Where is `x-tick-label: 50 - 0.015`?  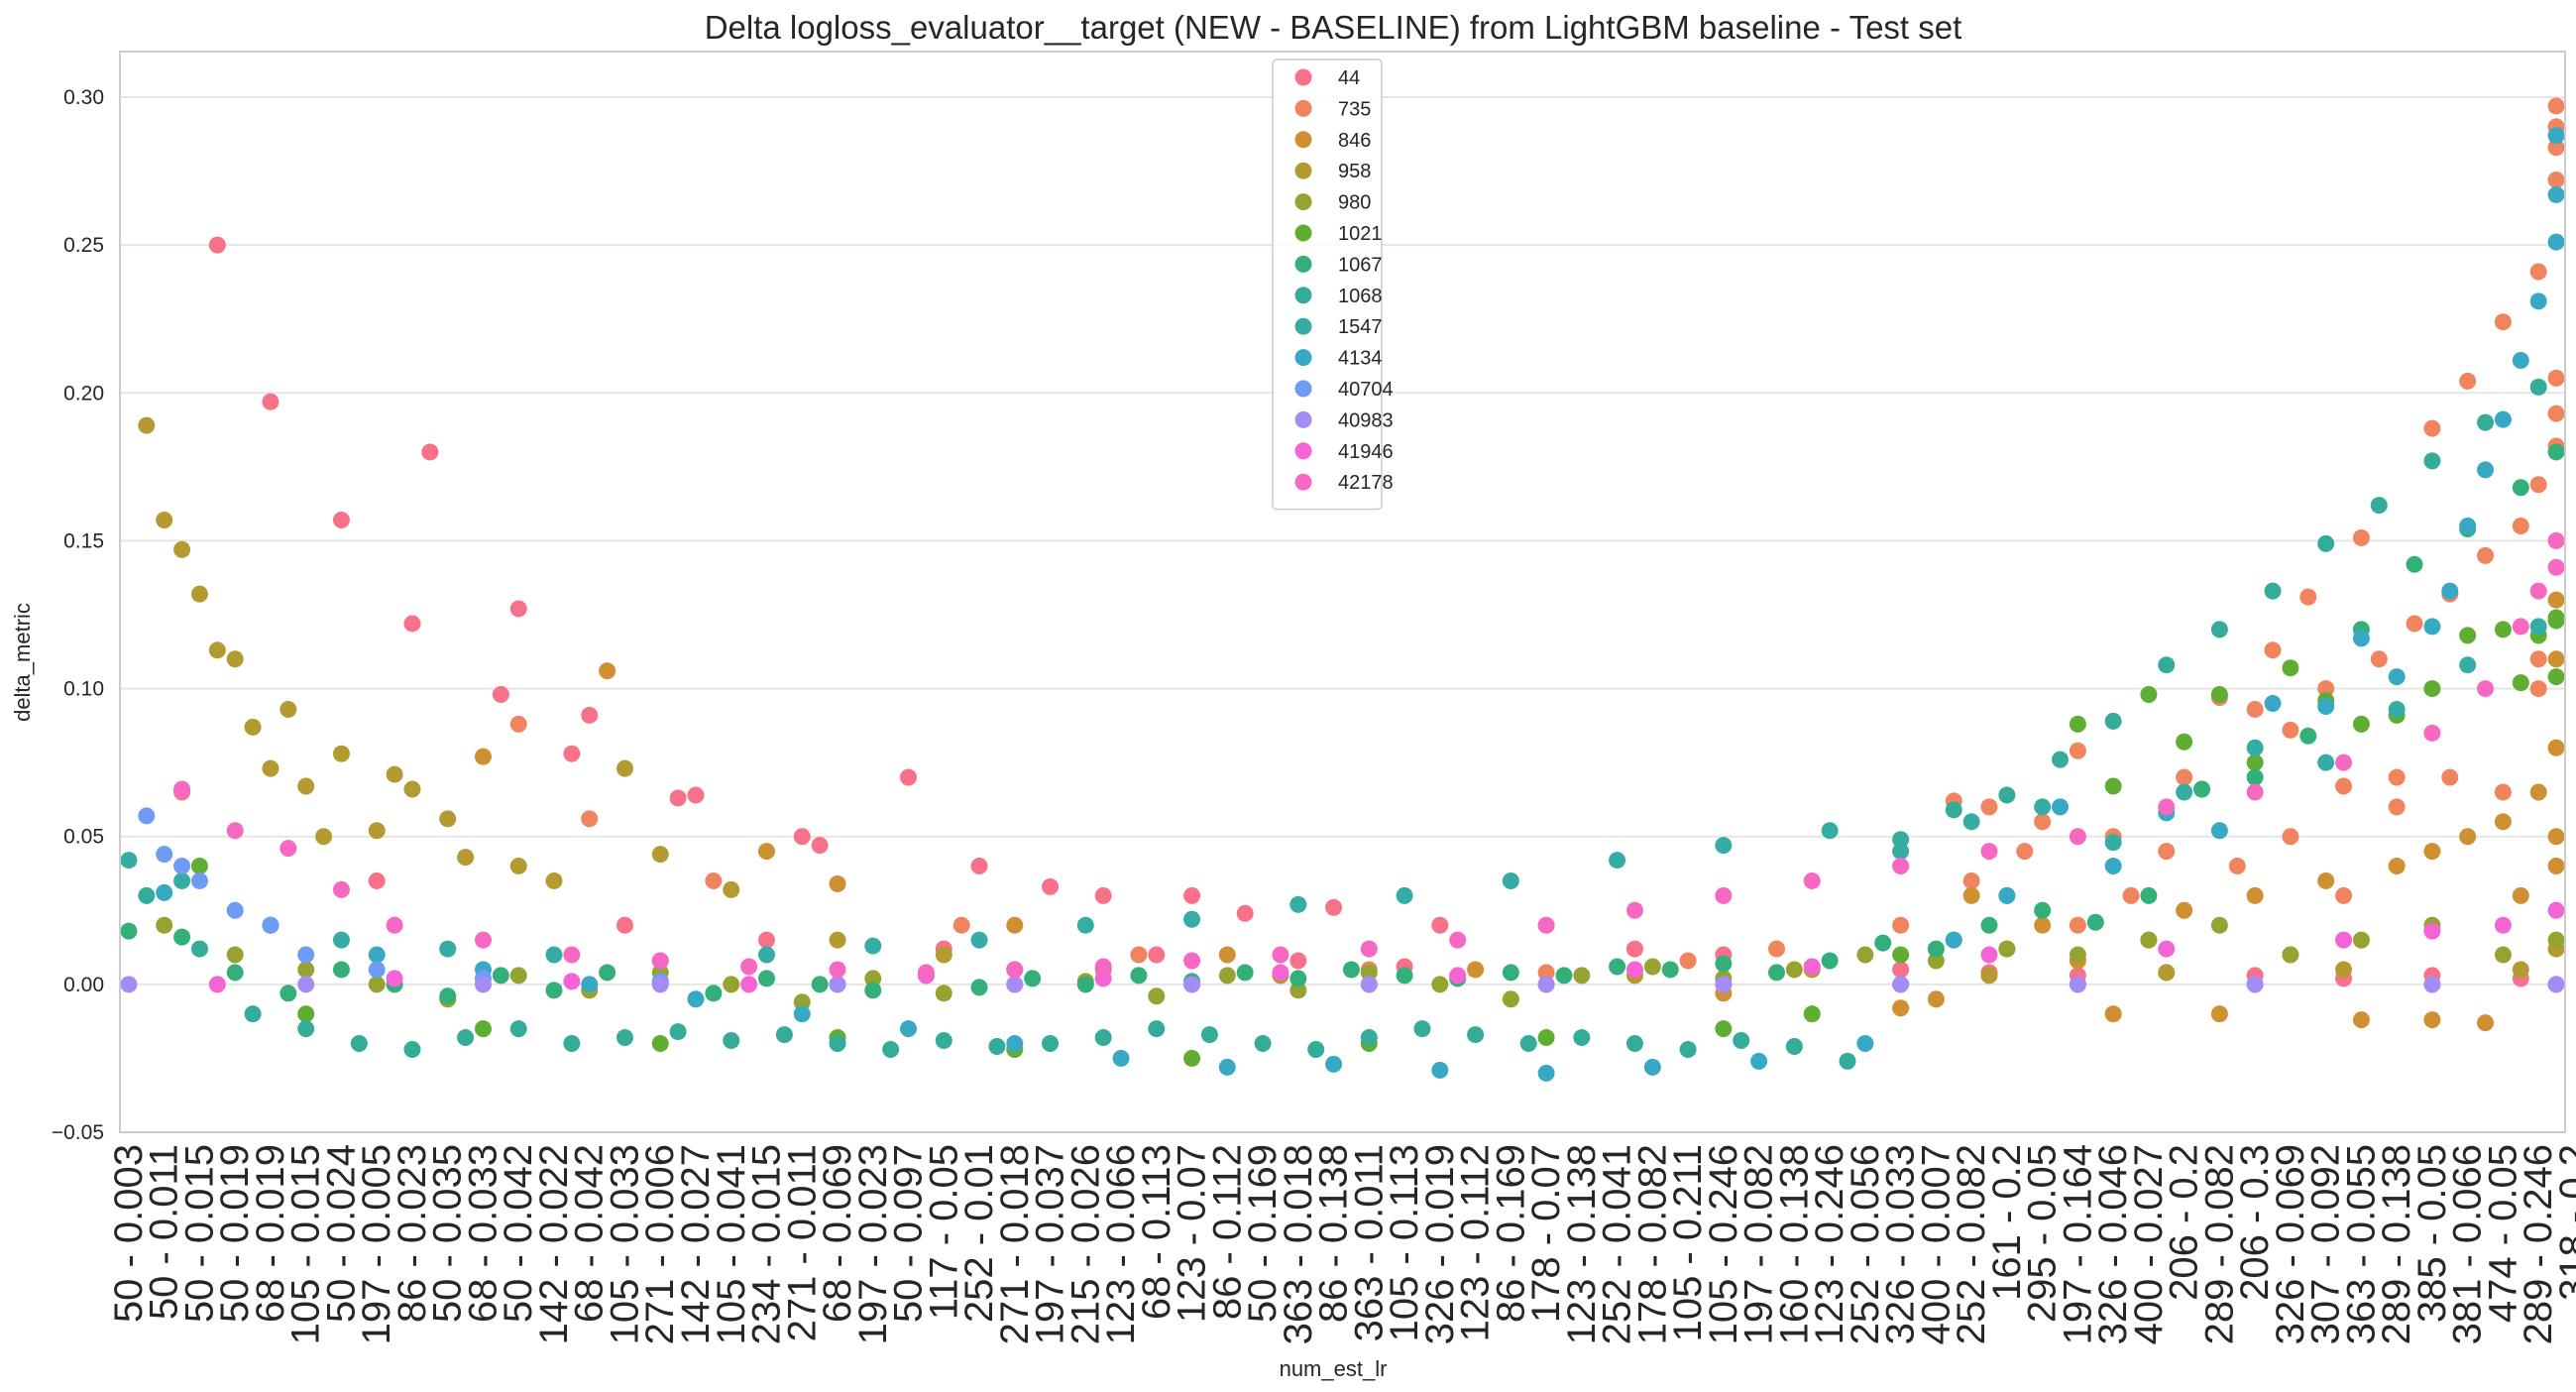 x-tick-label: 50 - 0.015 is located at coordinates (199, 1233).